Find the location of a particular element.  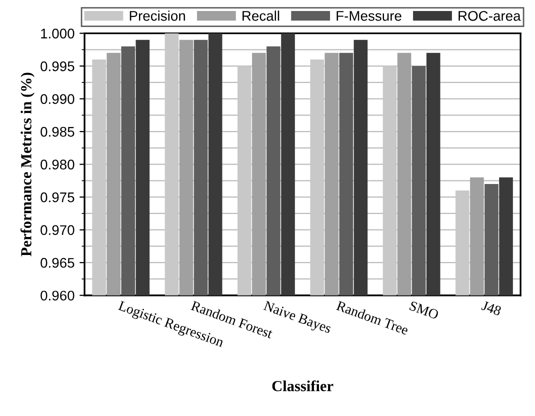

x-tick-label: J48 is located at coordinates (491, 308).